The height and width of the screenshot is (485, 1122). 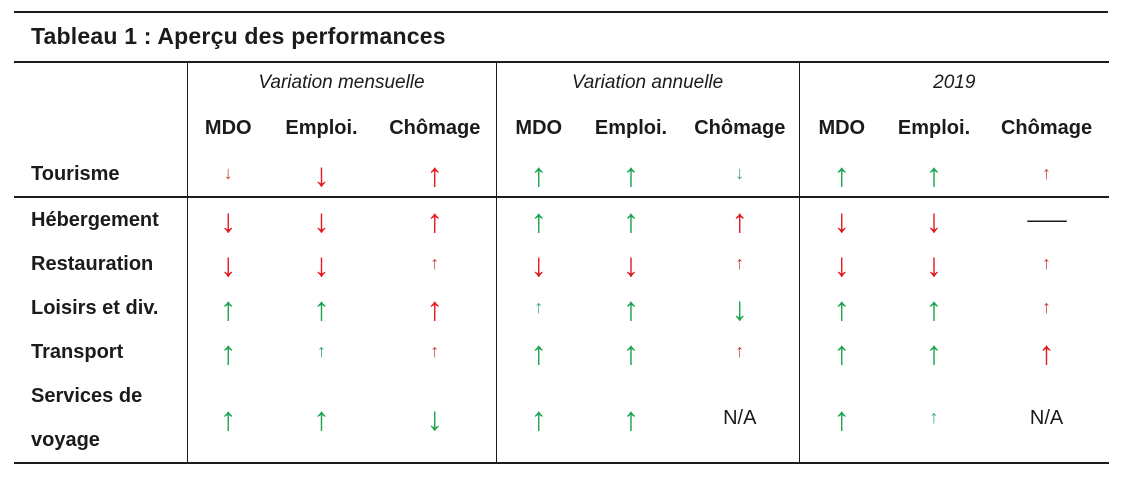 I want to click on table-row-1: Hébergement ↓ ↓ ↑ ↑ ↑ ↑ ↓ ↓ —, so click(x=561, y=219).